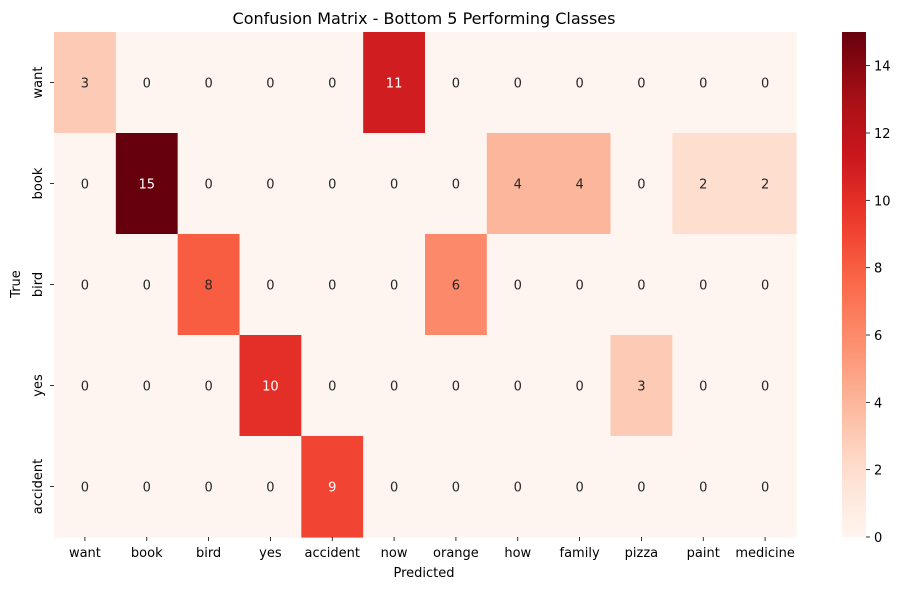  I want to click on cell-value-label: 6, so click(456, 286).